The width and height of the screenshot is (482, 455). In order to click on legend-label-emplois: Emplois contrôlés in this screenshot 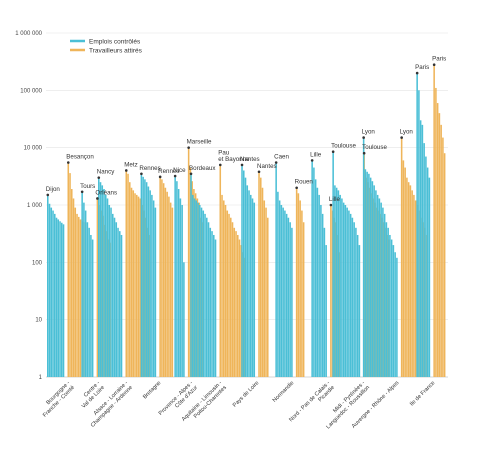, I will do `click(115, 41)`.